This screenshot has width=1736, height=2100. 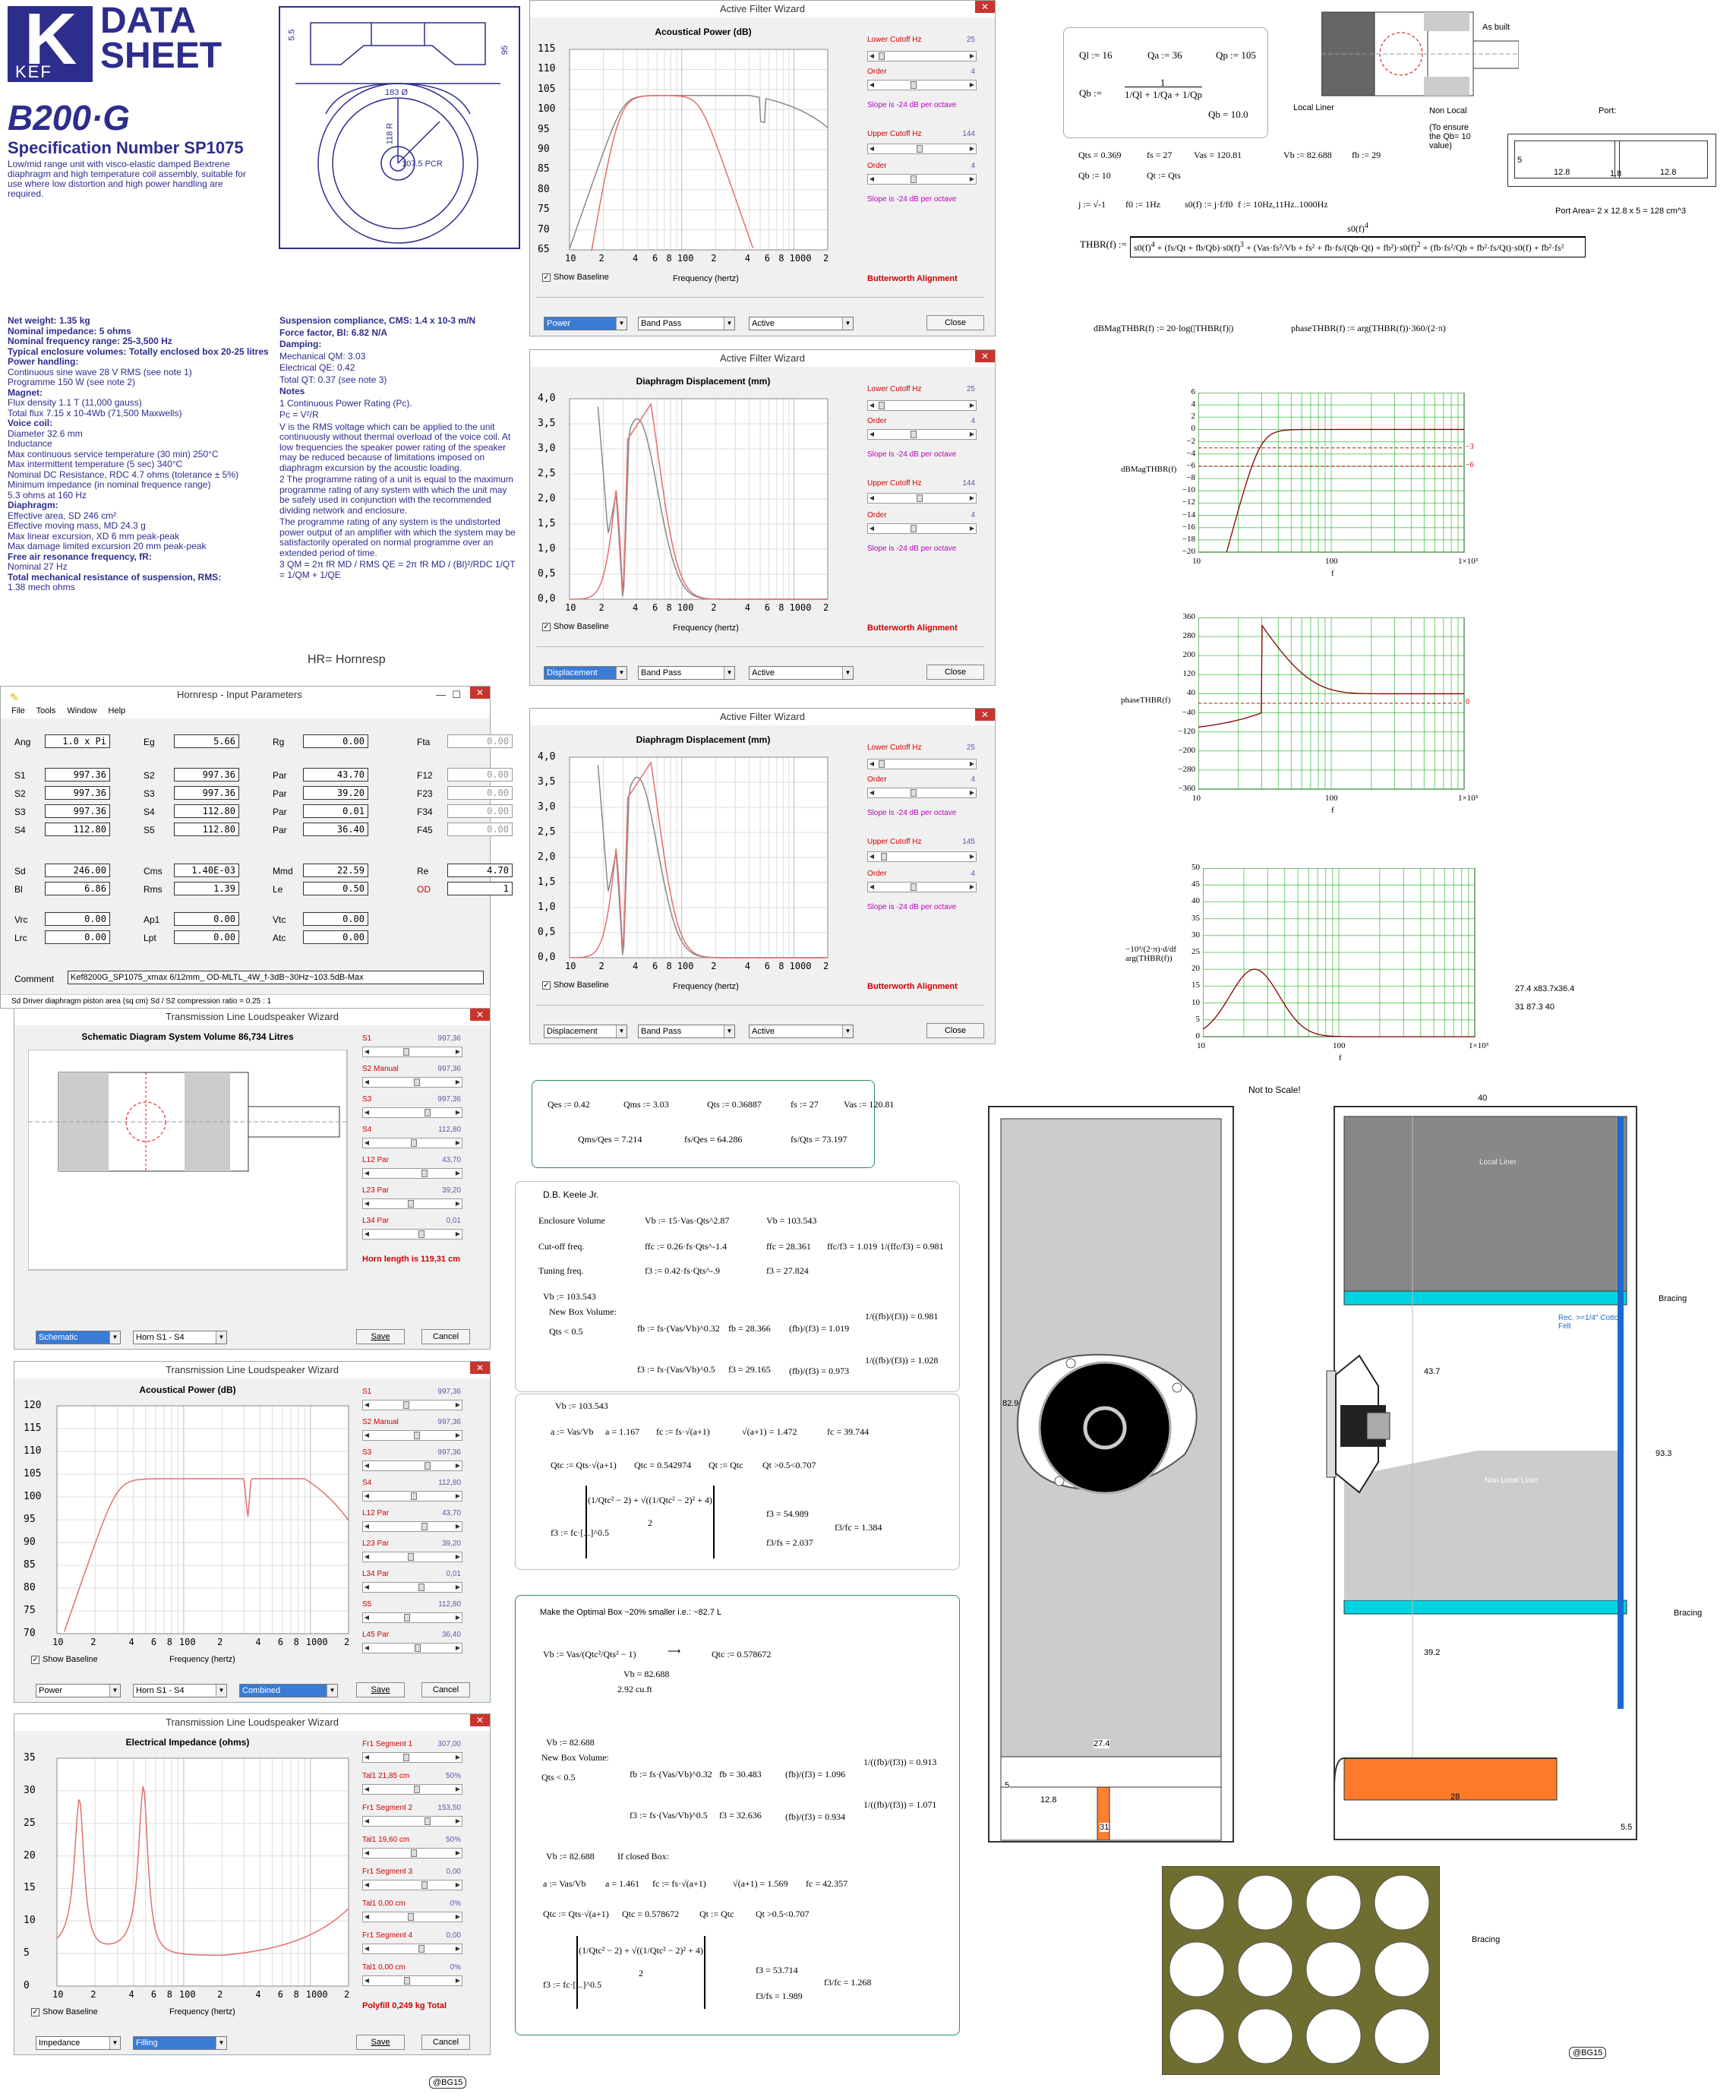 I want to click on view-select: Impedance ▼, so click(x=79, y=2043).